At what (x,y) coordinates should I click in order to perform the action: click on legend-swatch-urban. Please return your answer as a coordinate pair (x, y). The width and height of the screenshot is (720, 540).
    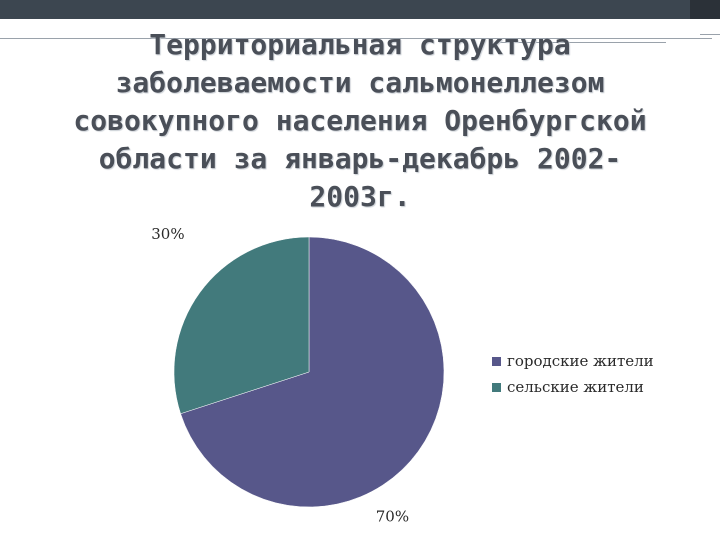
    Looking at the image, I should click on (496, 361).